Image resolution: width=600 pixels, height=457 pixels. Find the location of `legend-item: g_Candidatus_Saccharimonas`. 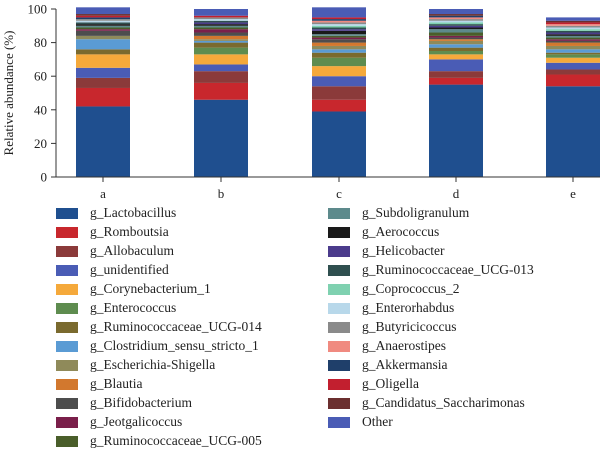

legend-item: g_Candidatus_Saccharimonas is located at coordinates (426, 403).